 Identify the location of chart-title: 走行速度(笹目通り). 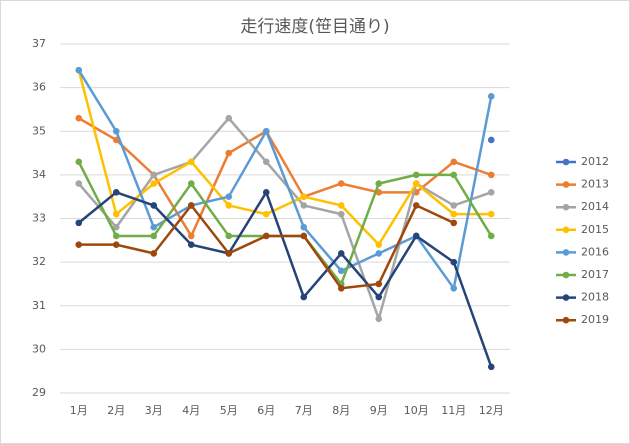
(314, 27).